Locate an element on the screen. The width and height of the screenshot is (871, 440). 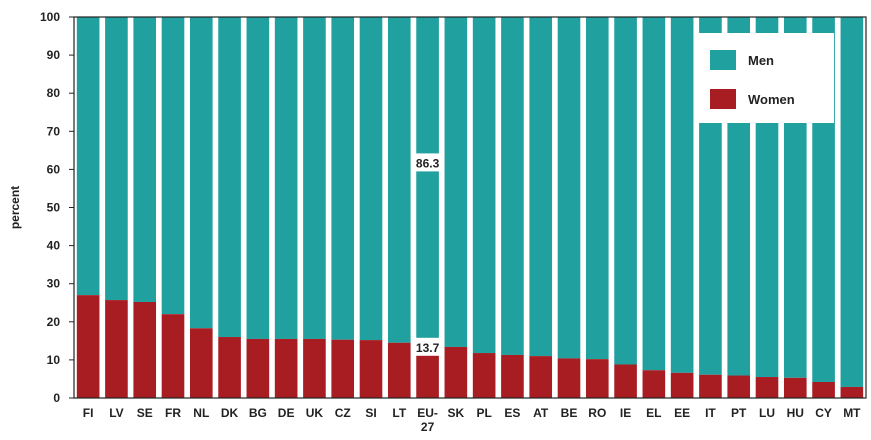
y-tick-label-80: 80 is located at coordinates (54, 93).